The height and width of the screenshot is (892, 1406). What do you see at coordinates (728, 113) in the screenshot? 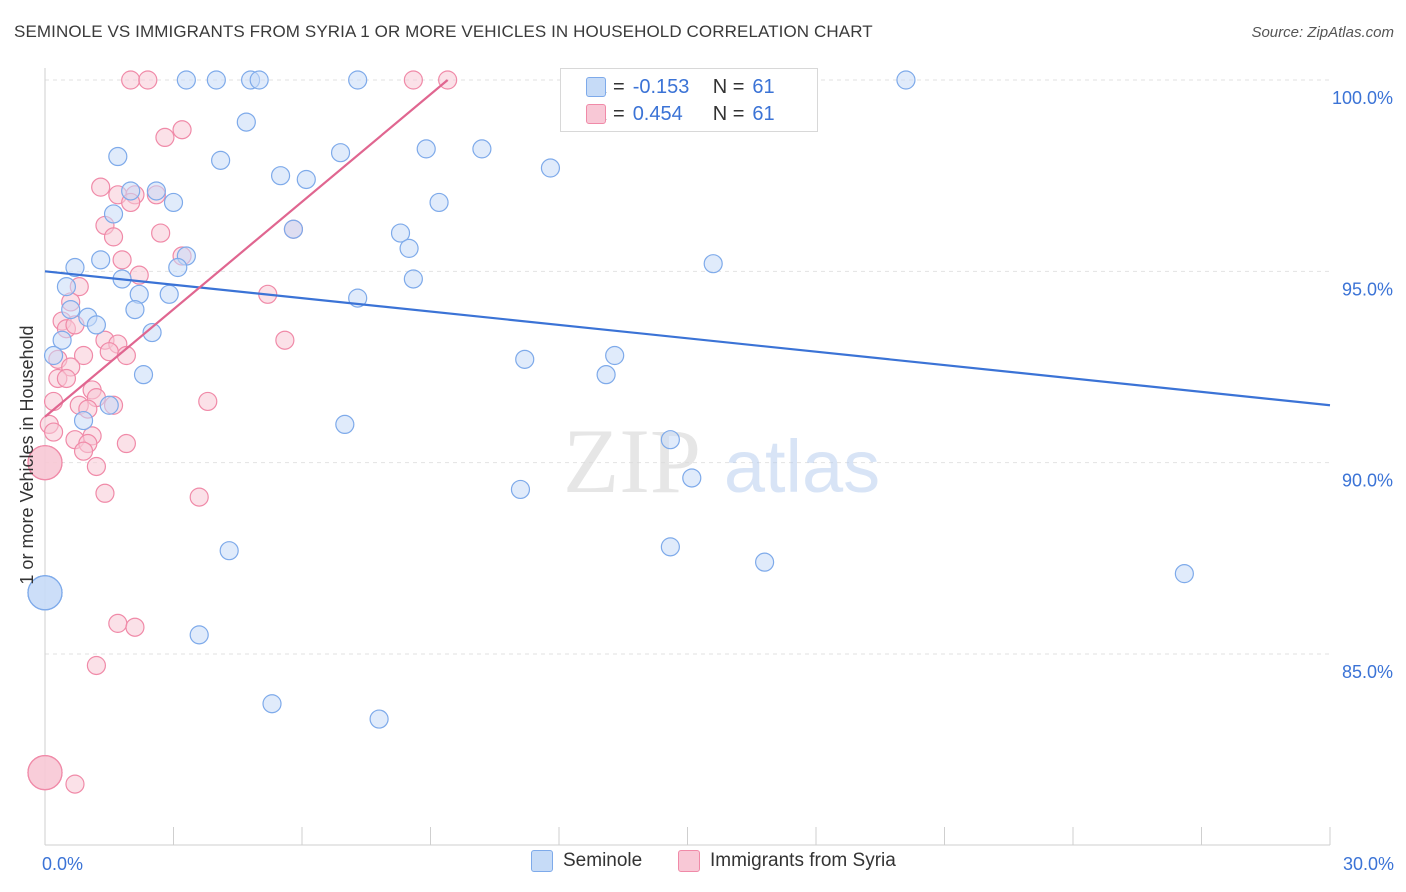
I see `n-label: N =` at bounding box center [728, 113].